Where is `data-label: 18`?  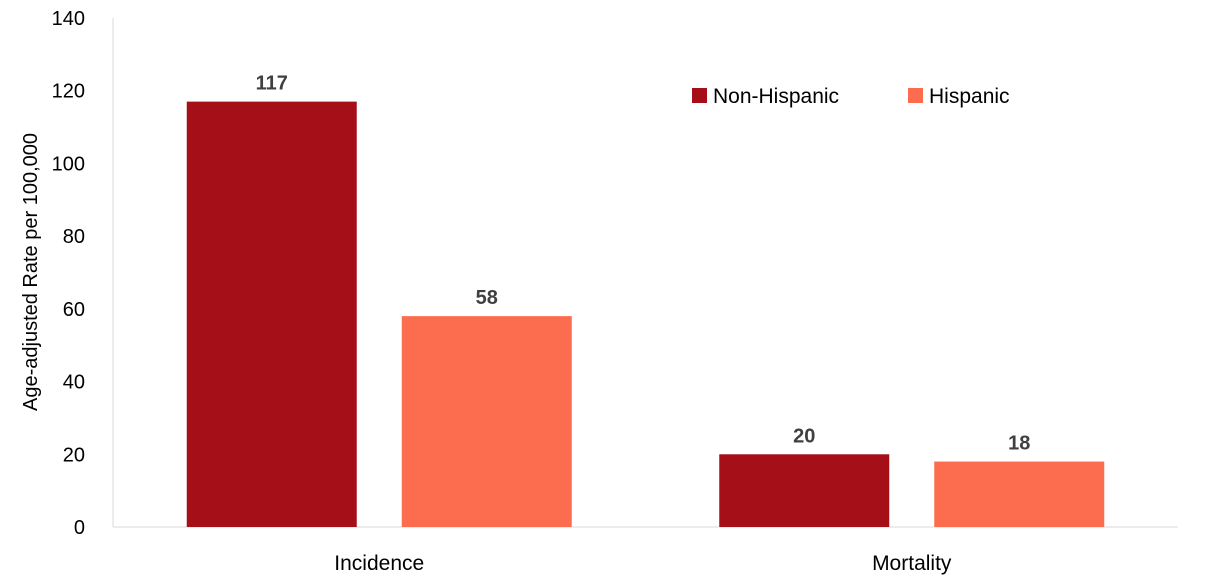
data-label: 18 is located at coordinates (1019, 444).